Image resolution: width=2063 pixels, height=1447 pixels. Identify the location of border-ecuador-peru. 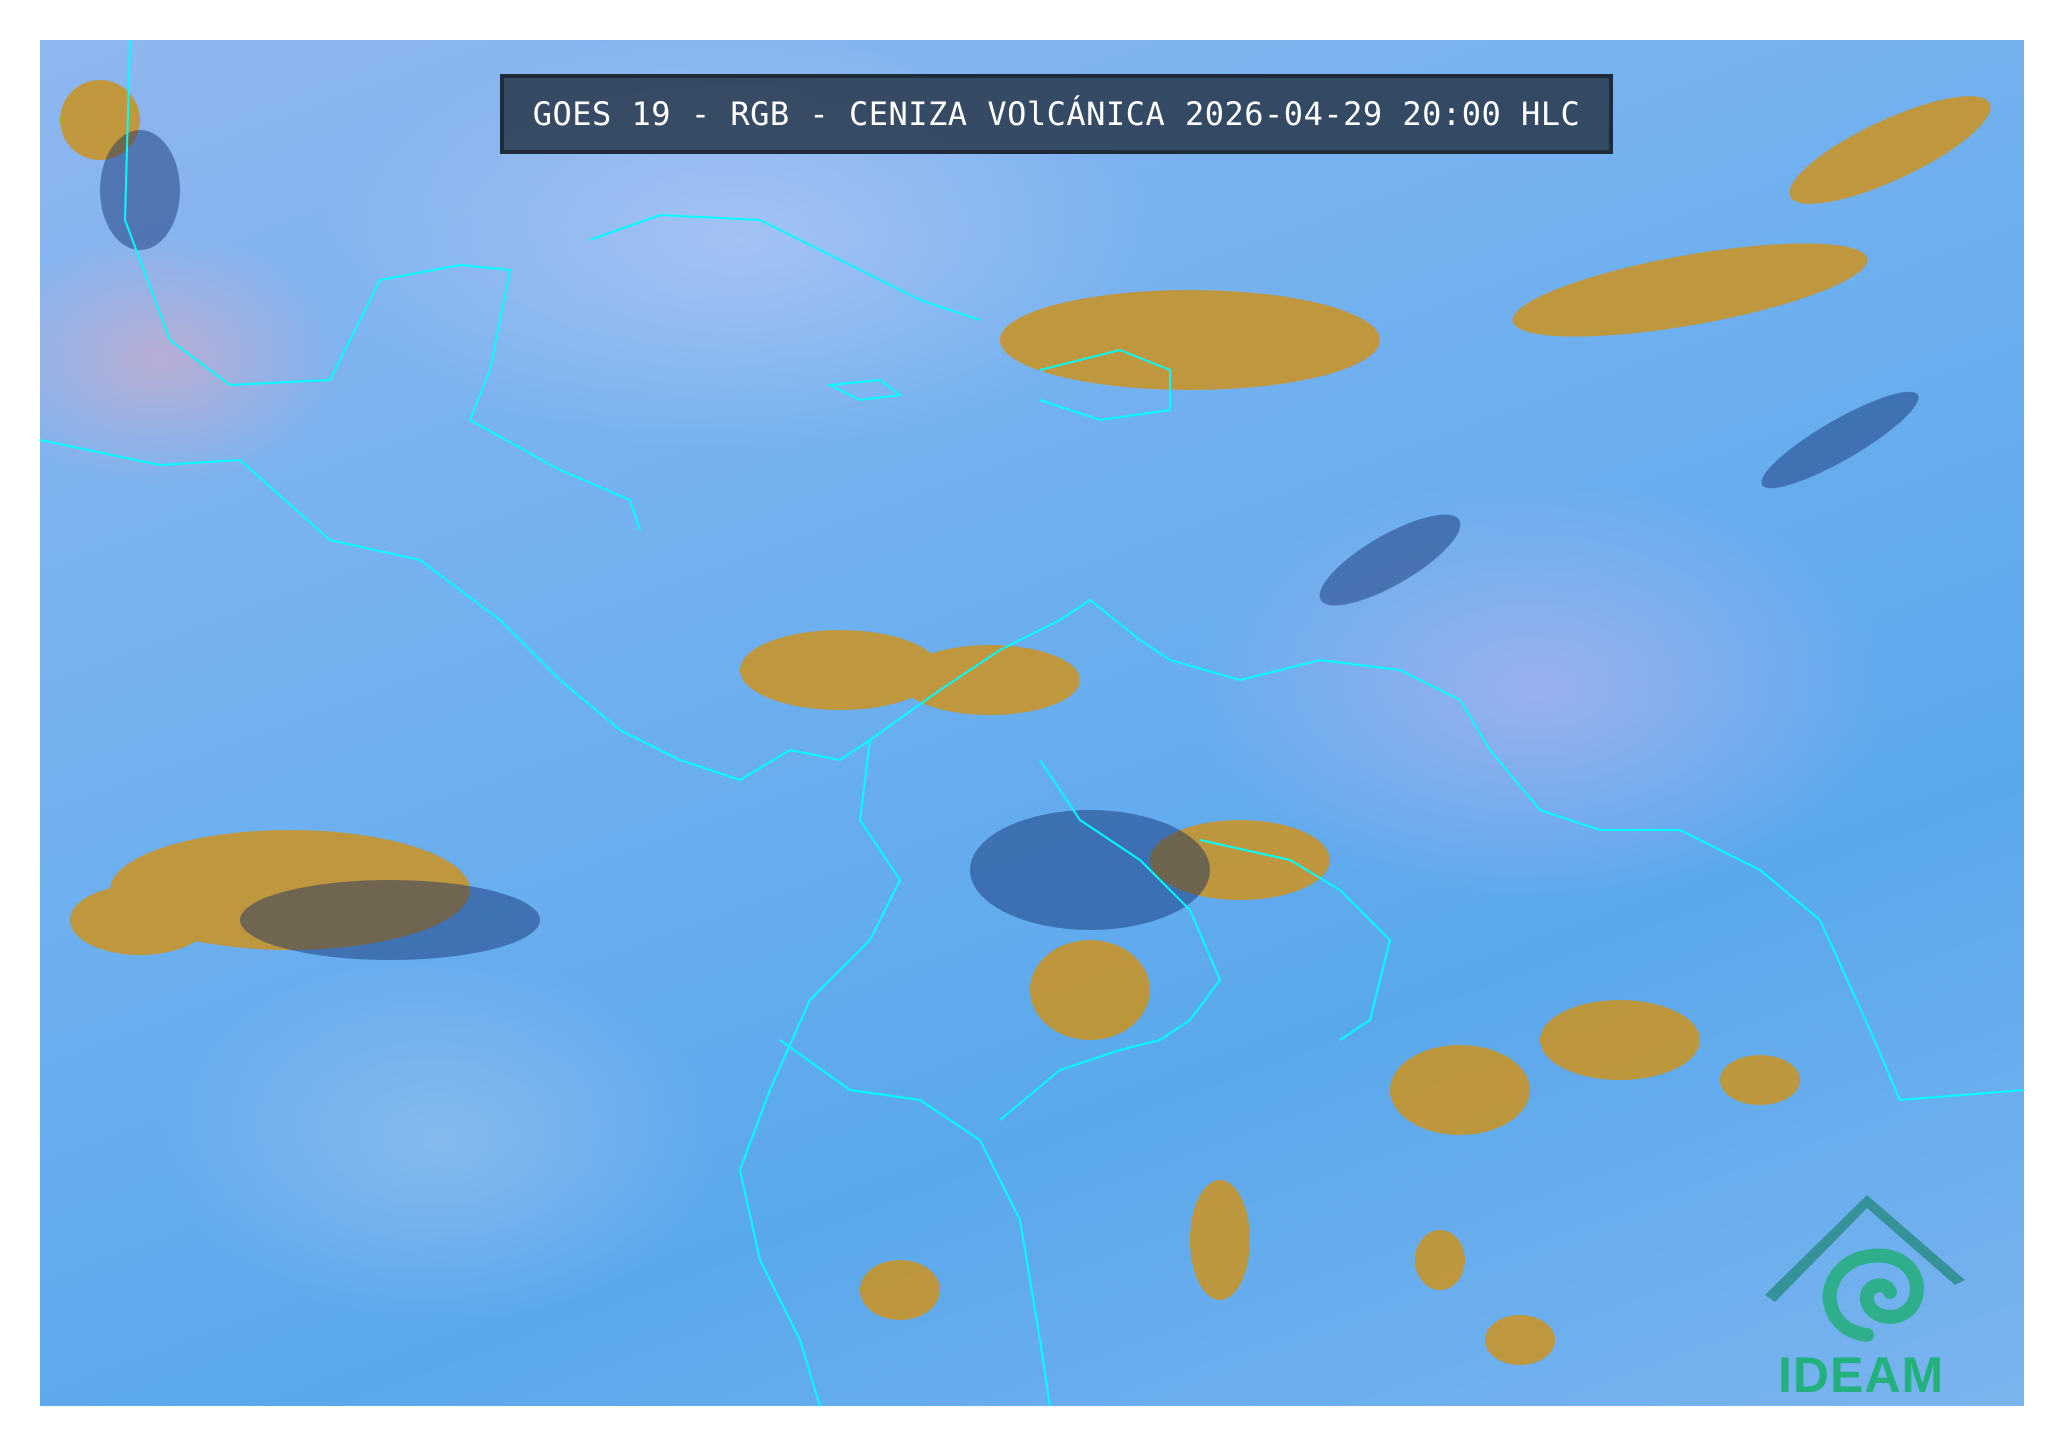
(915, 1222).